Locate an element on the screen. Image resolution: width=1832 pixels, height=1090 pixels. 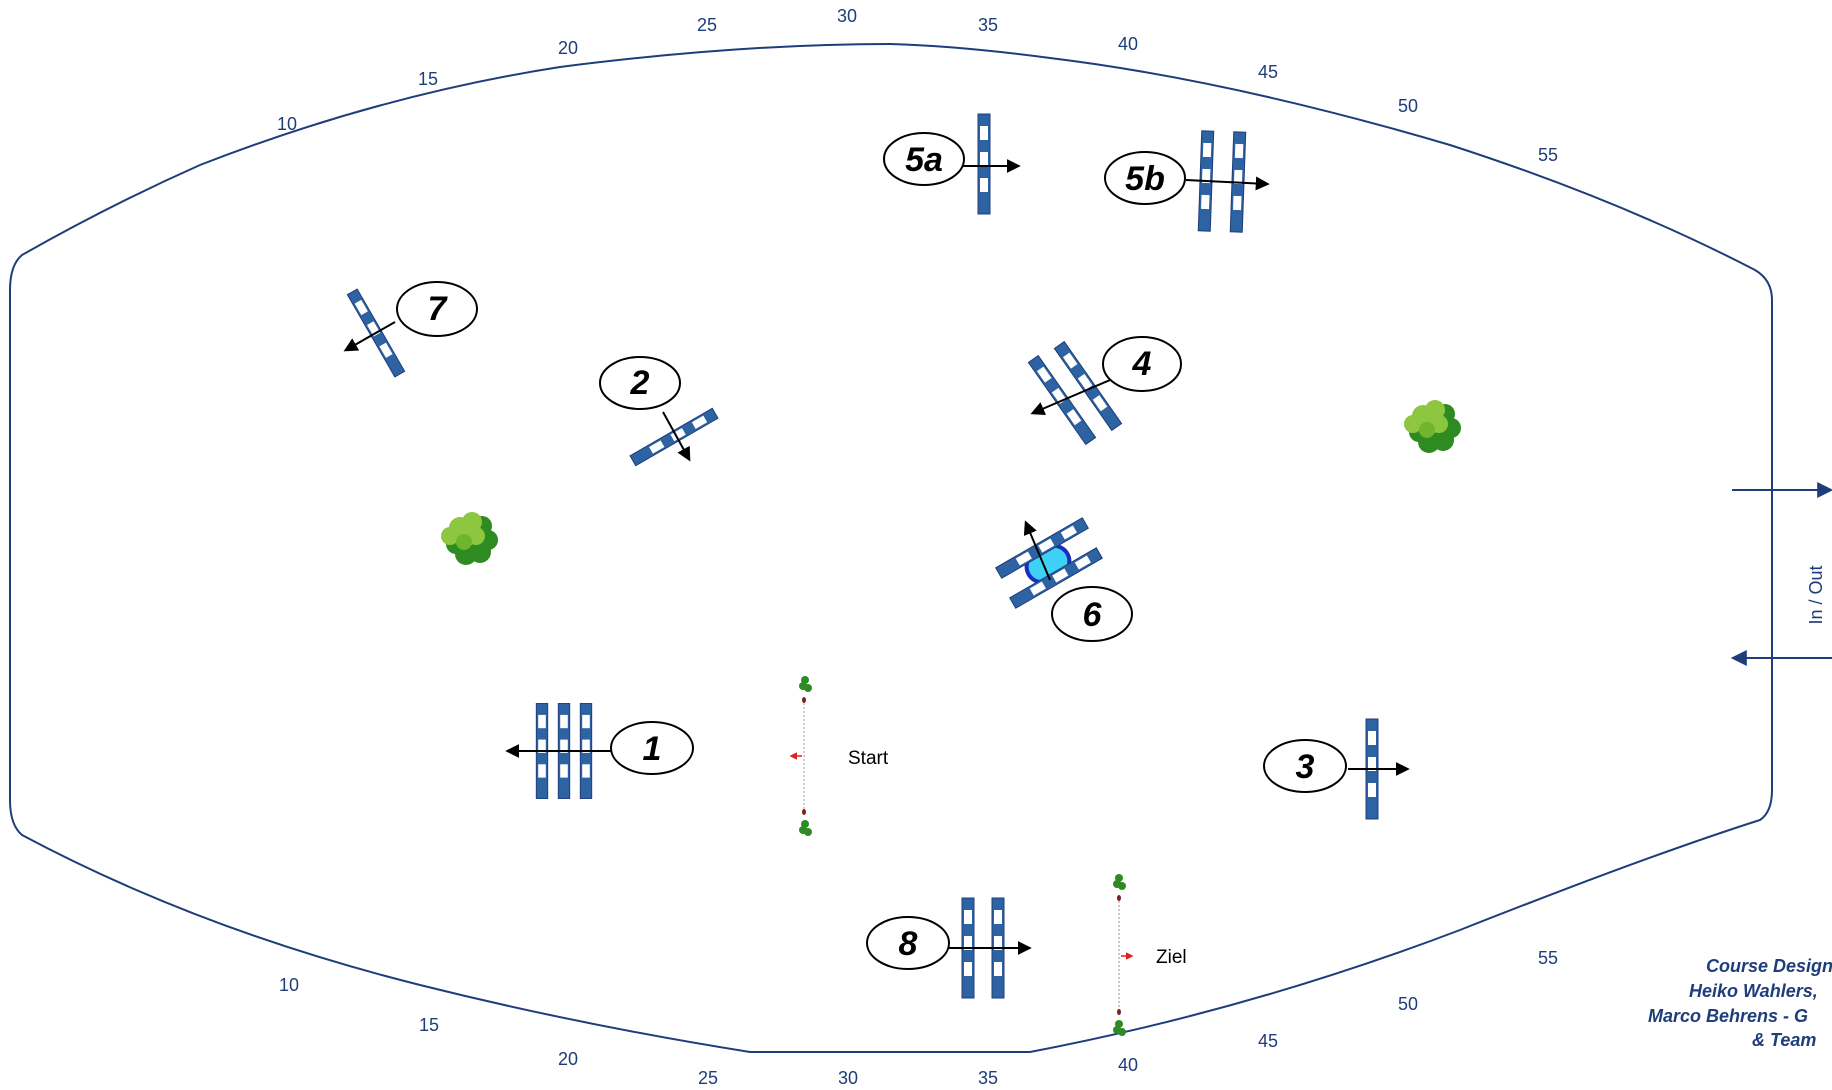
obstacle-number: 6 is located at coordinates (1093, 615).